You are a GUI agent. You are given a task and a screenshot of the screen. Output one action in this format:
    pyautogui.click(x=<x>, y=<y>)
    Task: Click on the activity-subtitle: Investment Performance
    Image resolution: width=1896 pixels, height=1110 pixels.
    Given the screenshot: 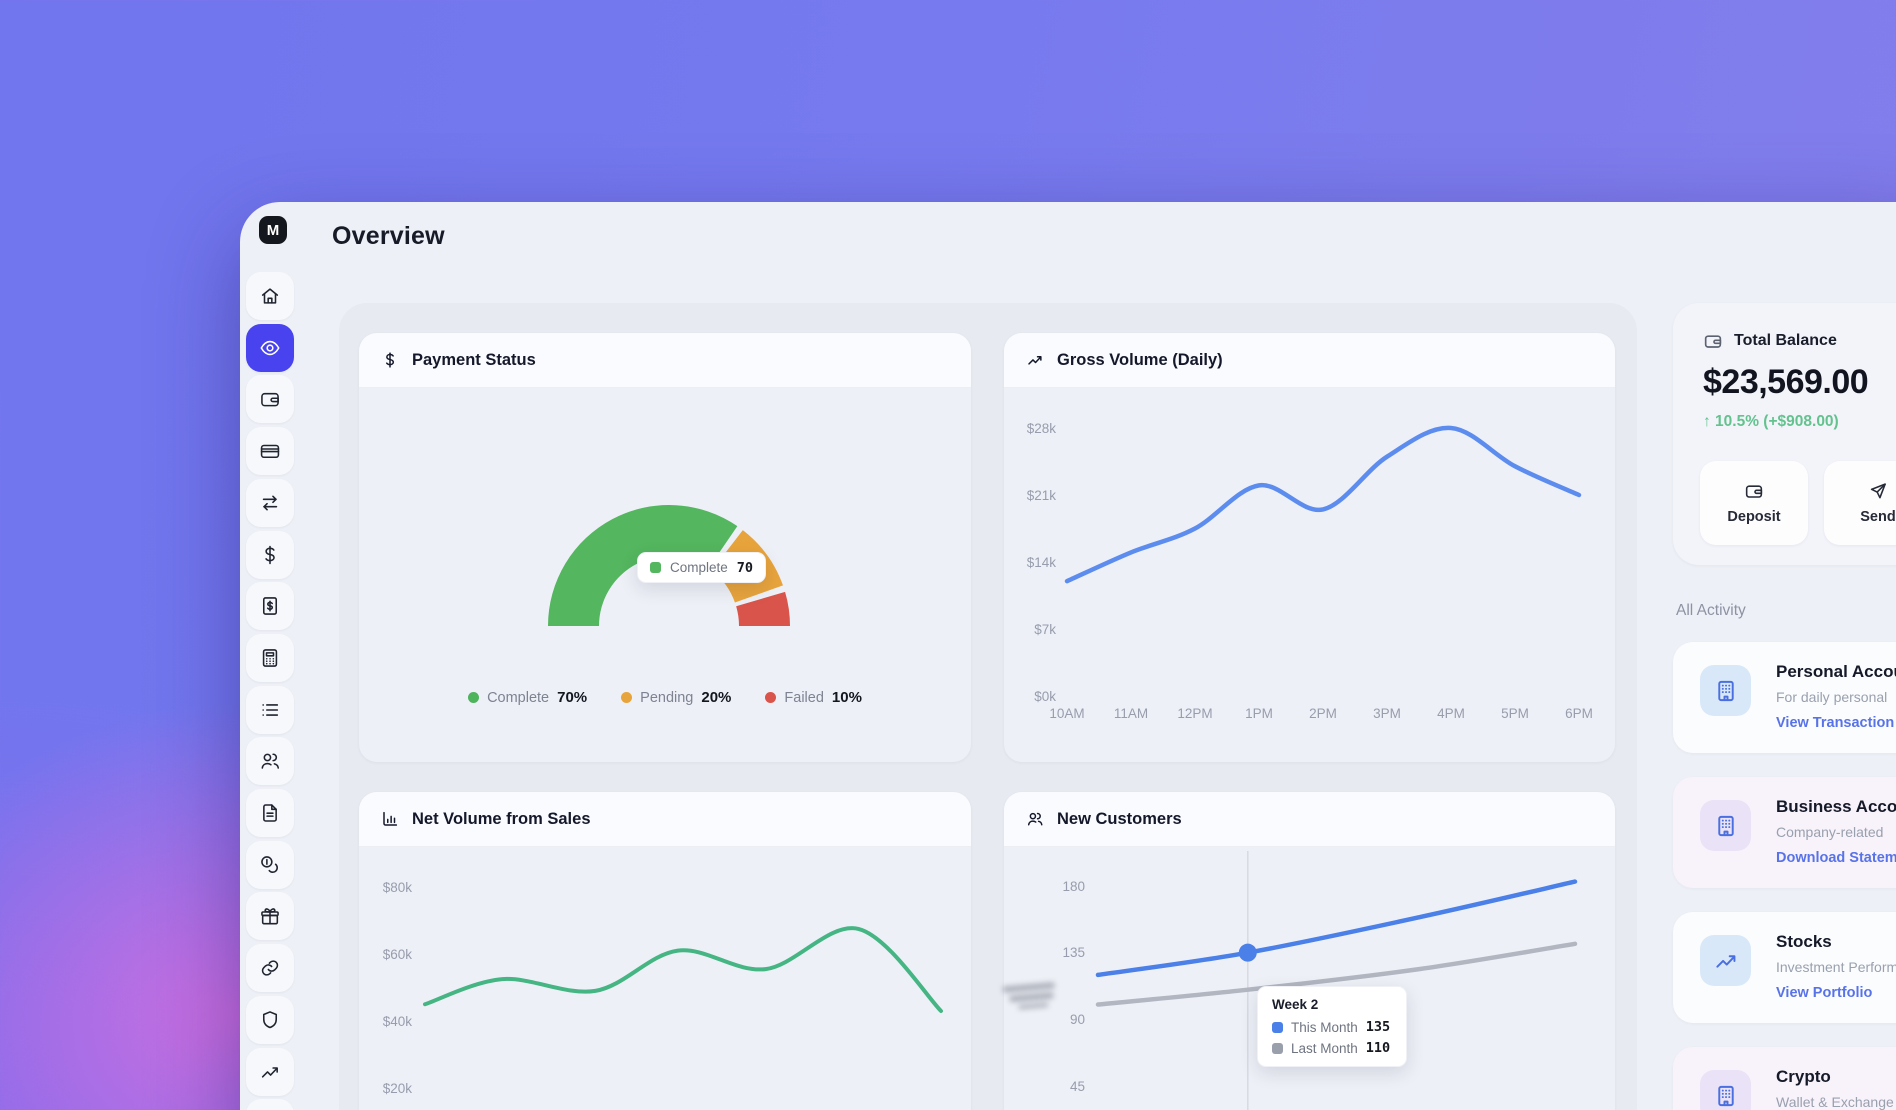 What is the action you would take?
    pyautogui.click(x=1836, y=967)
    